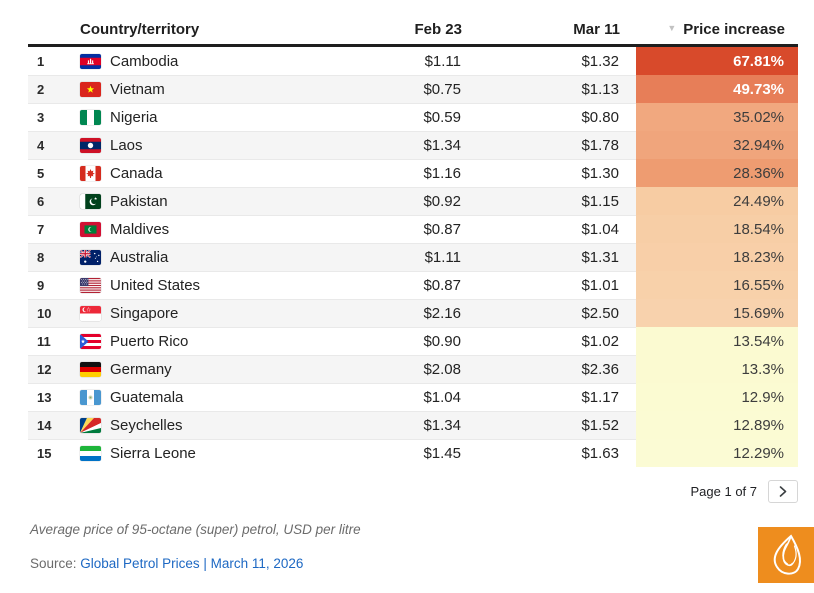 The image size is (814, 593). I want to click on price-increase-cell: 15.69%, so click(717, 313).